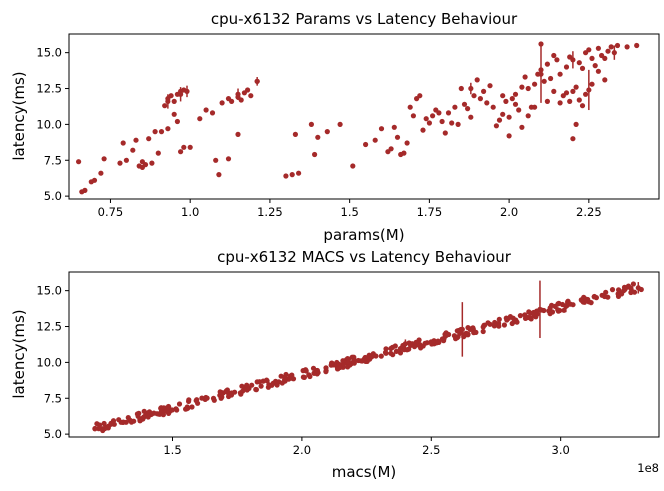  Describe the element at coordinates (49, 53) in the screenshot. I see `y-tick-label: 15.0` at that location.